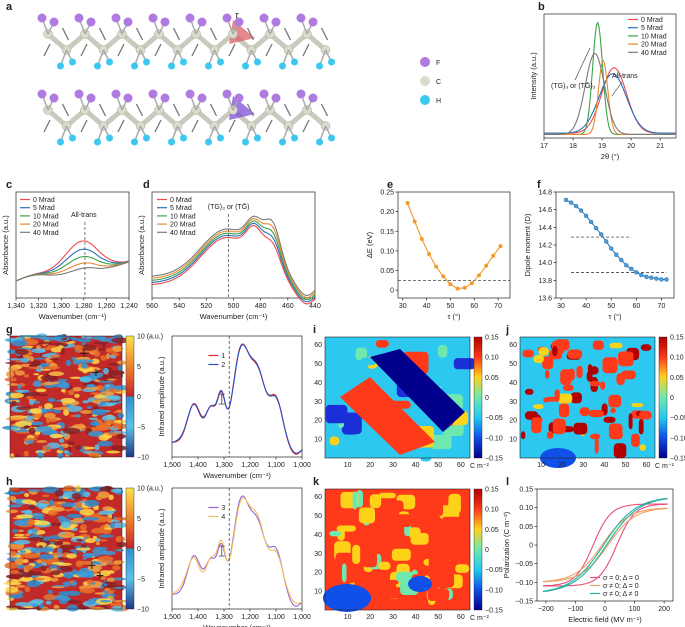  Describe the element at coordinates (438, 617) in the screenshot. I see `k-map-x-tick-label: 50` at that location.